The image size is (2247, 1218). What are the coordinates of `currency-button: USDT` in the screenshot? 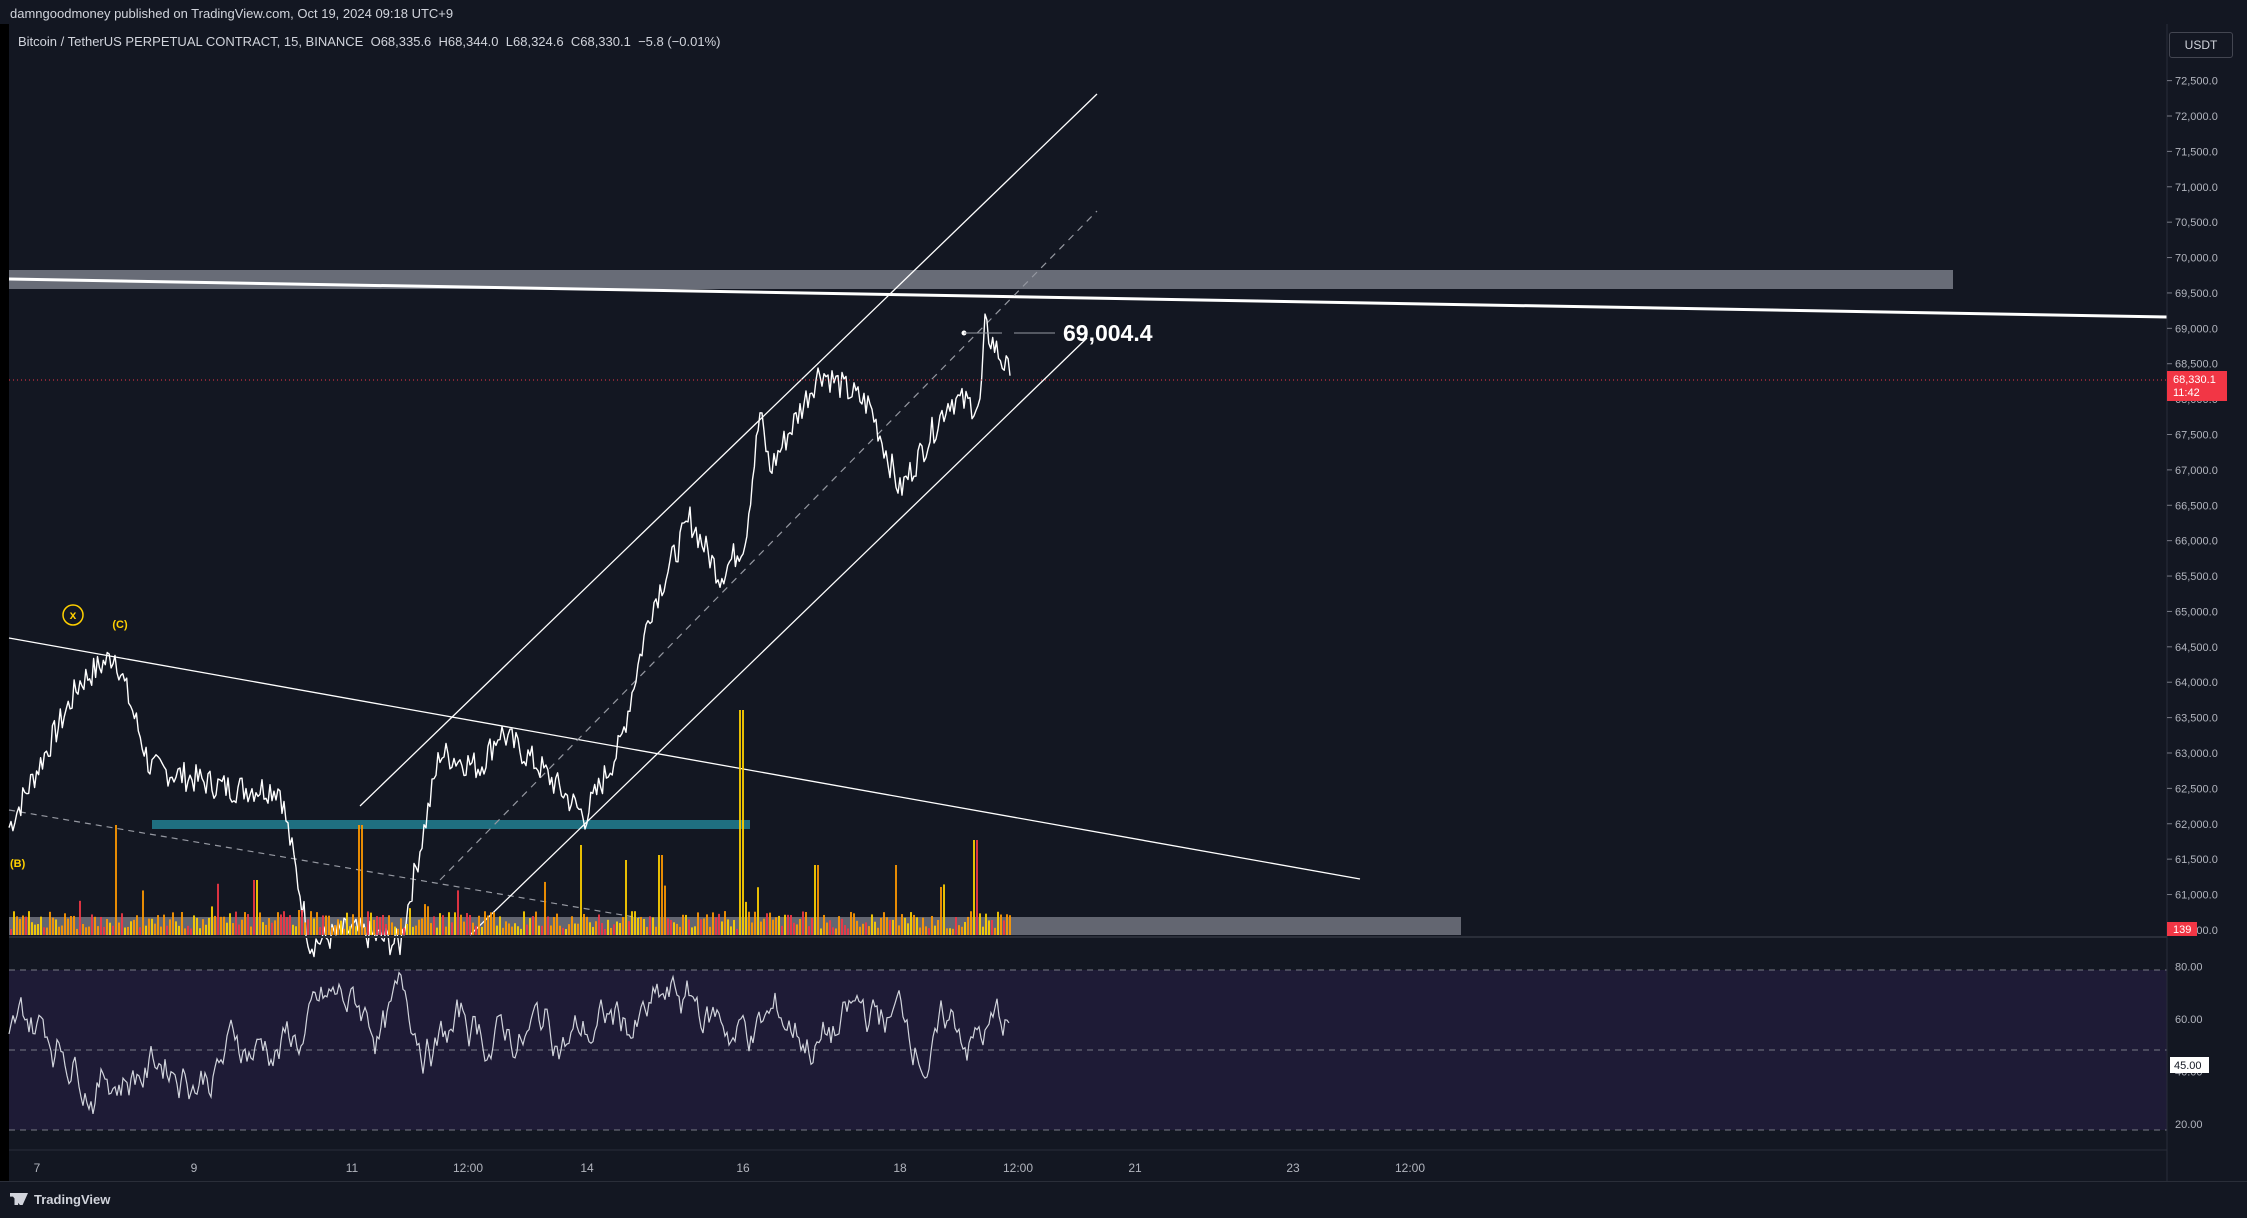 It's located at (2201, 45).